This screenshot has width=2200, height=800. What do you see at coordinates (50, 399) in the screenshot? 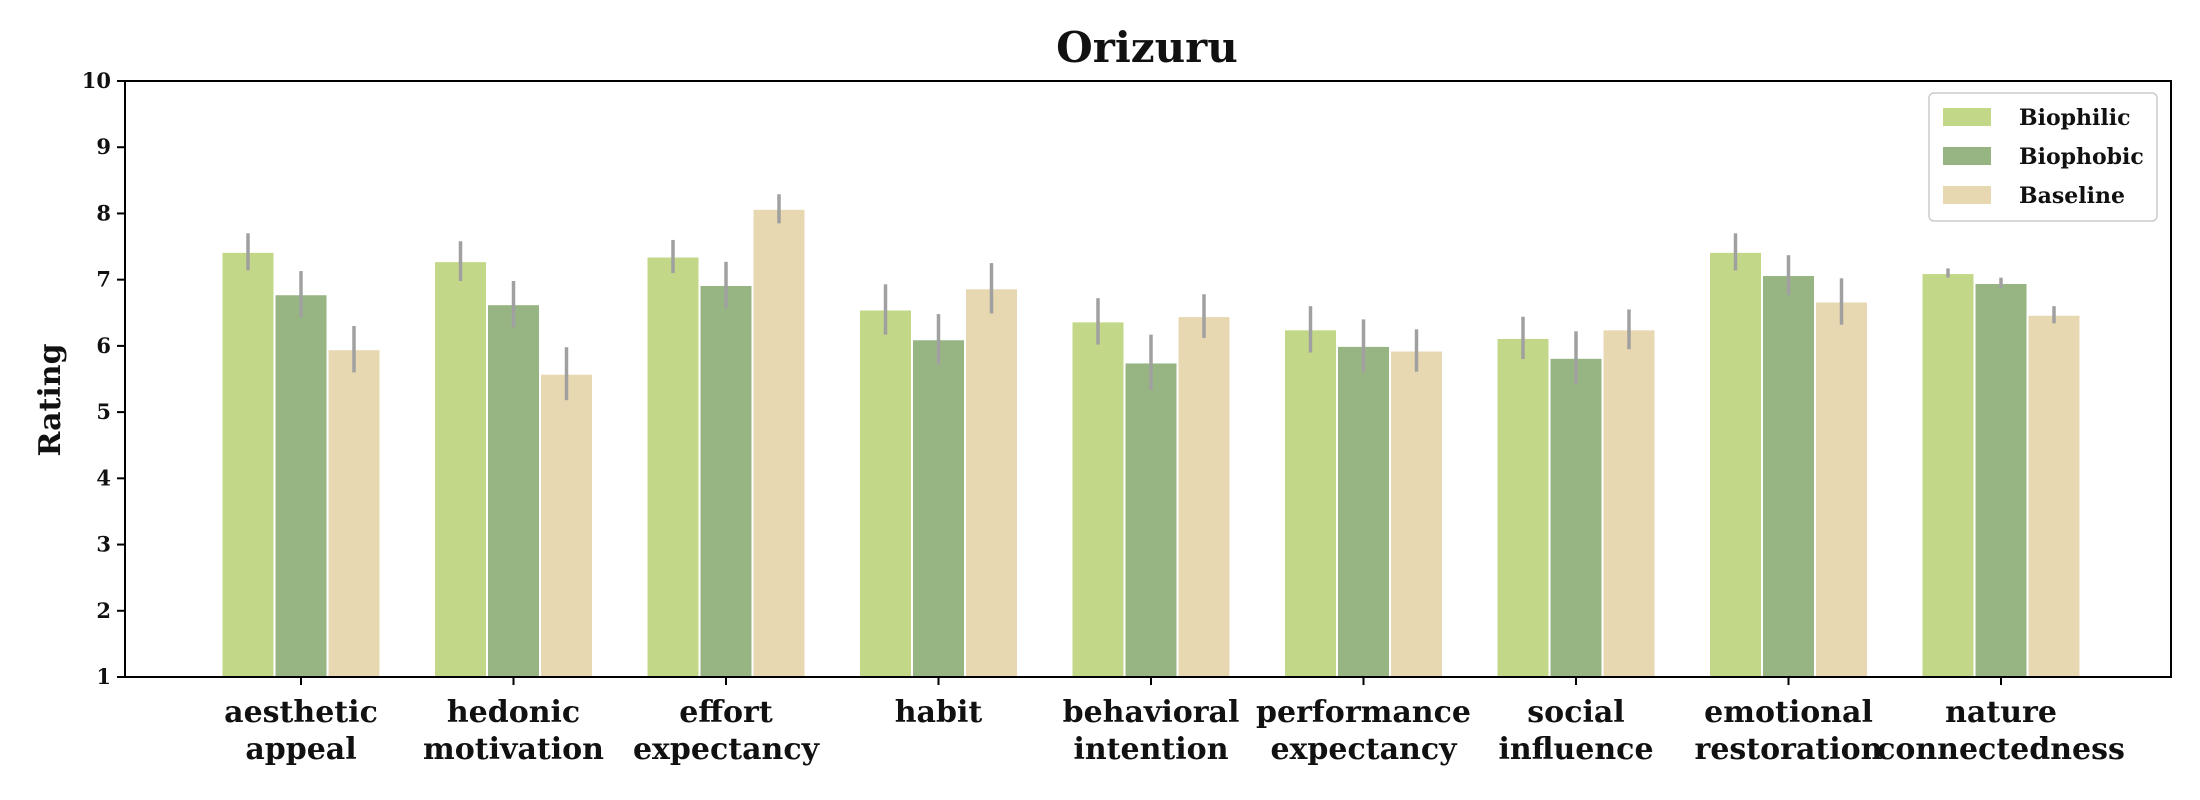
I see `y-axis-label: Rating` at bounding box center [50, 399].